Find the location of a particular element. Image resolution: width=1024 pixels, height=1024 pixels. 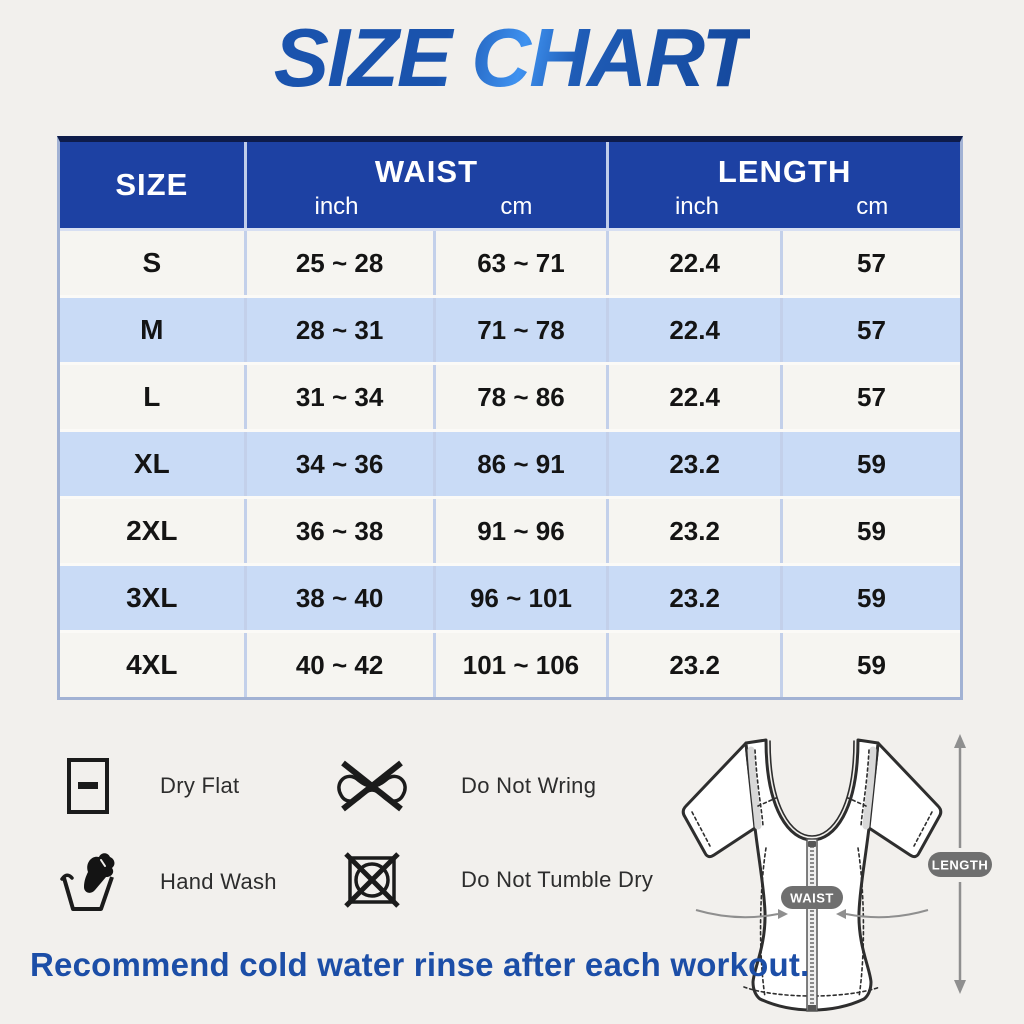

waist-cm-cell: 101 ~ 106 is located at coordinates (519, 665).